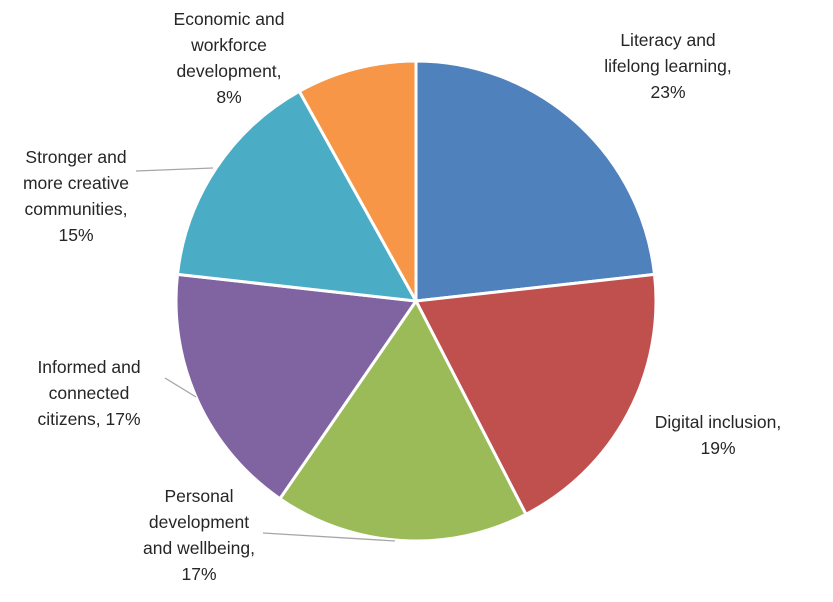  I want to click on slice-label-line: Economic and, so click(229, 19).